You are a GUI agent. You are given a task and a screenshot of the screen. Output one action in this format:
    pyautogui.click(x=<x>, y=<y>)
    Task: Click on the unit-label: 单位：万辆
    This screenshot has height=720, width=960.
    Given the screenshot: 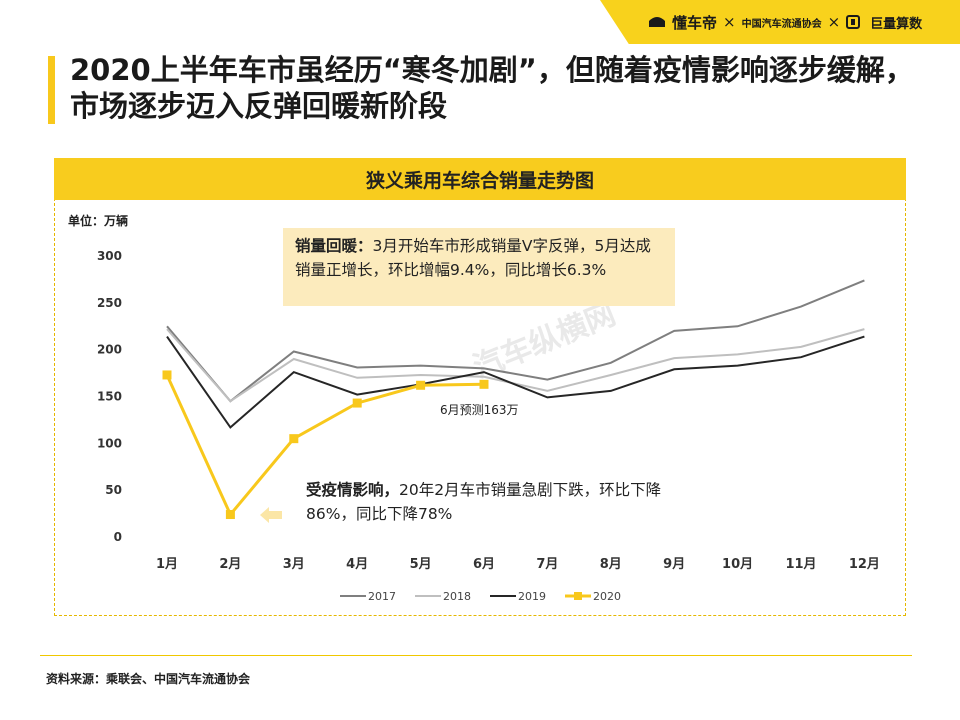 What is the action you would take?
    pyautogui.click(x=98, y=221)
    